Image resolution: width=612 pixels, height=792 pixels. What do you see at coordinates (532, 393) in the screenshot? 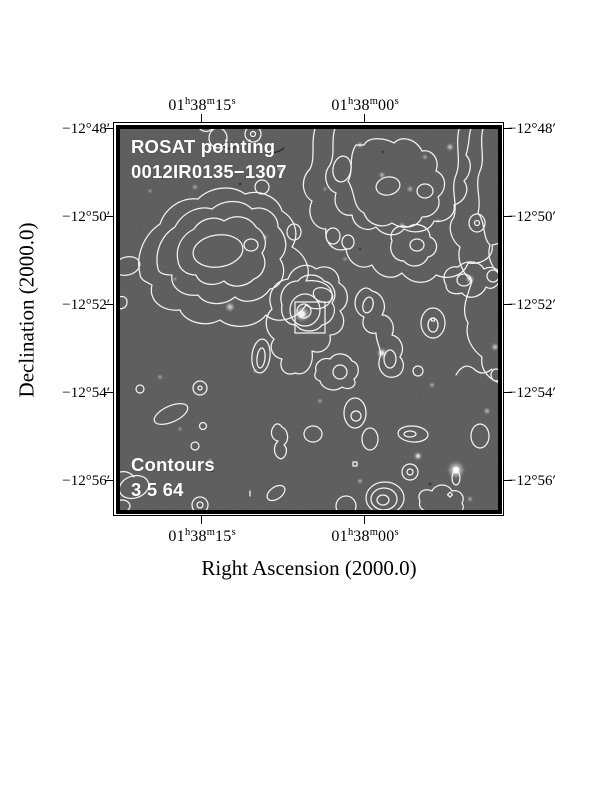
I see `dec-tick-label-right: −12°54′` at bounding box center [532, 393].